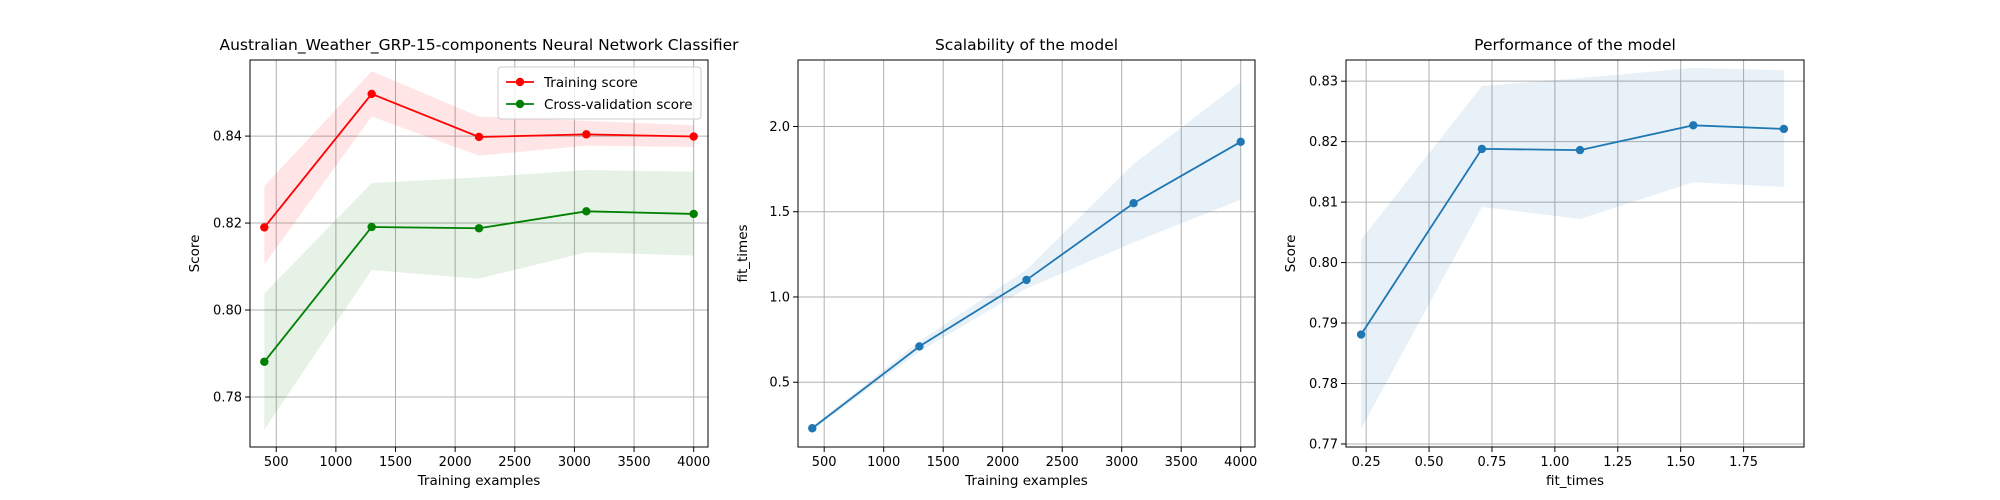  What do you see at coordinates (520, 104) in the screenshot?
I see `legend-marker-cross-validation-score` at bounding box center [520, 104].